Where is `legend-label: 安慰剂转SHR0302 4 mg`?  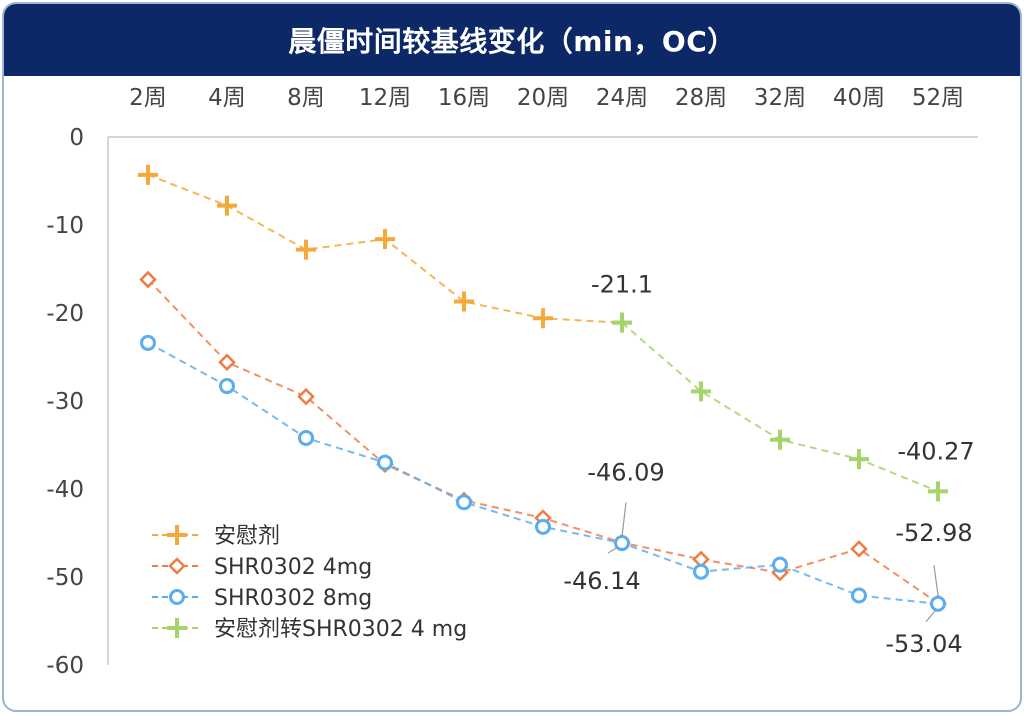
legend-label: 安慰剂转SHR0302 4 mg is located at coordinates (340, 629).